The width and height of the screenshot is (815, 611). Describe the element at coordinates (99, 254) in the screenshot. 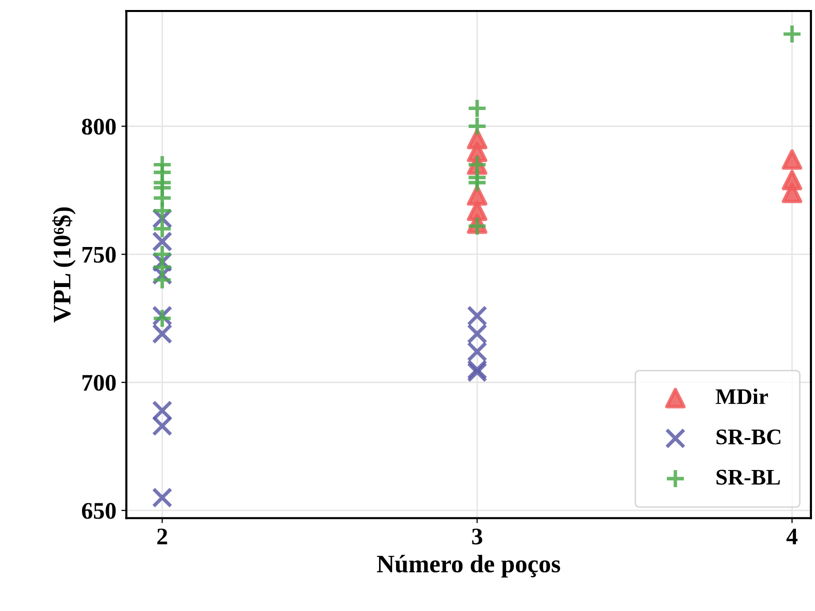

I see `y-tick-label: 750` at that location.